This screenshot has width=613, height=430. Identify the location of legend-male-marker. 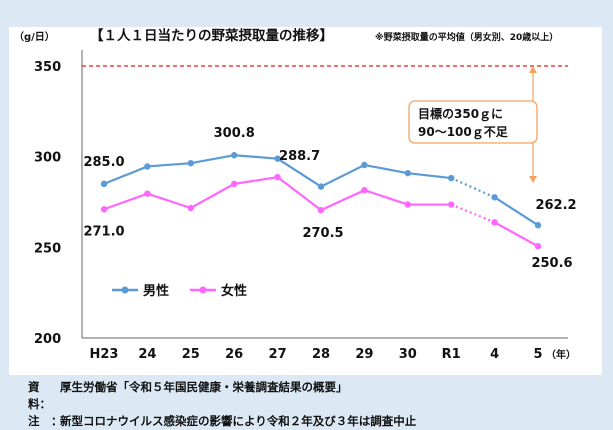
(125, 290).